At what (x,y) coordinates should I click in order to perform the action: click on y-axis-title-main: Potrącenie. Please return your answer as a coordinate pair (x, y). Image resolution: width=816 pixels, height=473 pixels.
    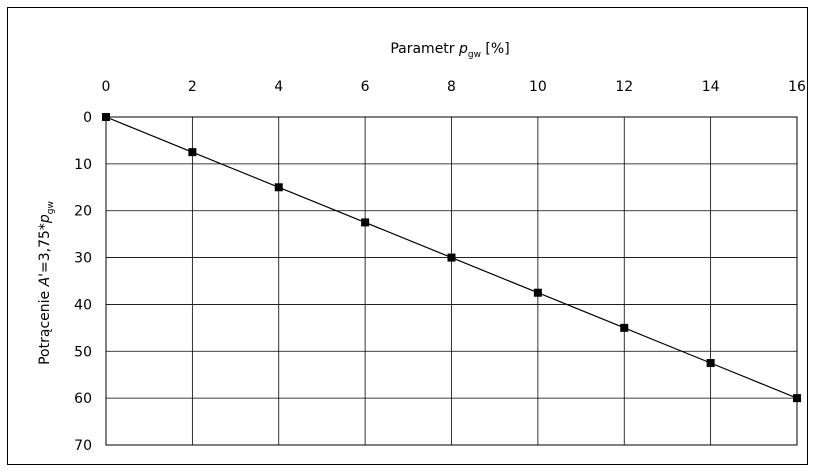
    Looking at the image, I should click on (45, 325).